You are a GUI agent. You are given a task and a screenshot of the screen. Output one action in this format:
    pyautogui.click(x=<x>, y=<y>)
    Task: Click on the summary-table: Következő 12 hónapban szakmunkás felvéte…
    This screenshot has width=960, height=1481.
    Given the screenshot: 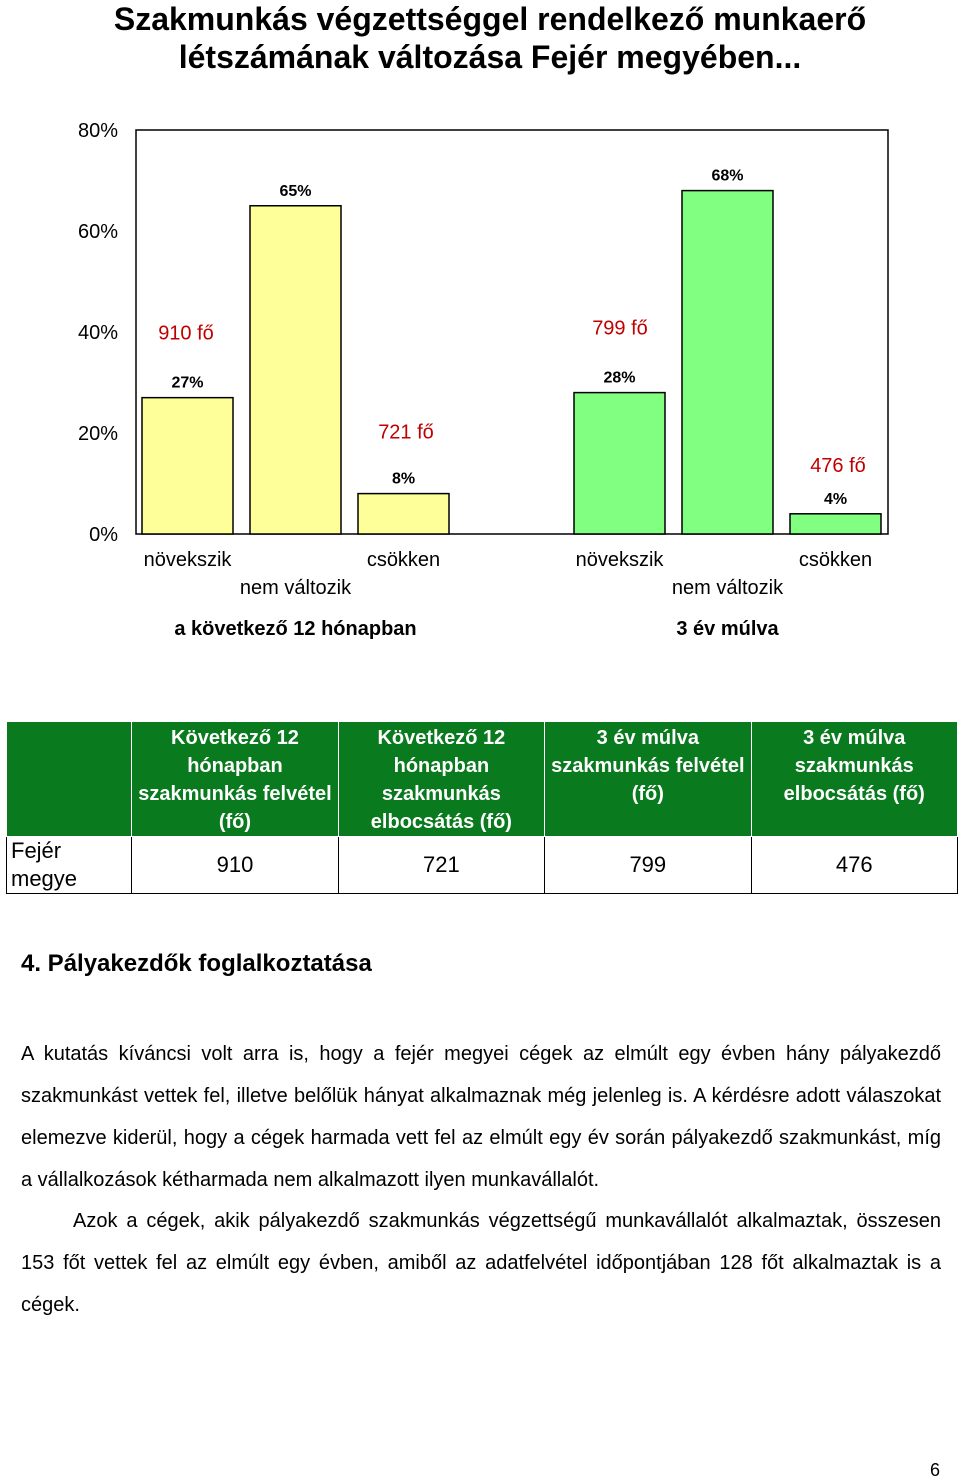 What is the action you would take?
    pyautogui.click(x=482, y=807)
    